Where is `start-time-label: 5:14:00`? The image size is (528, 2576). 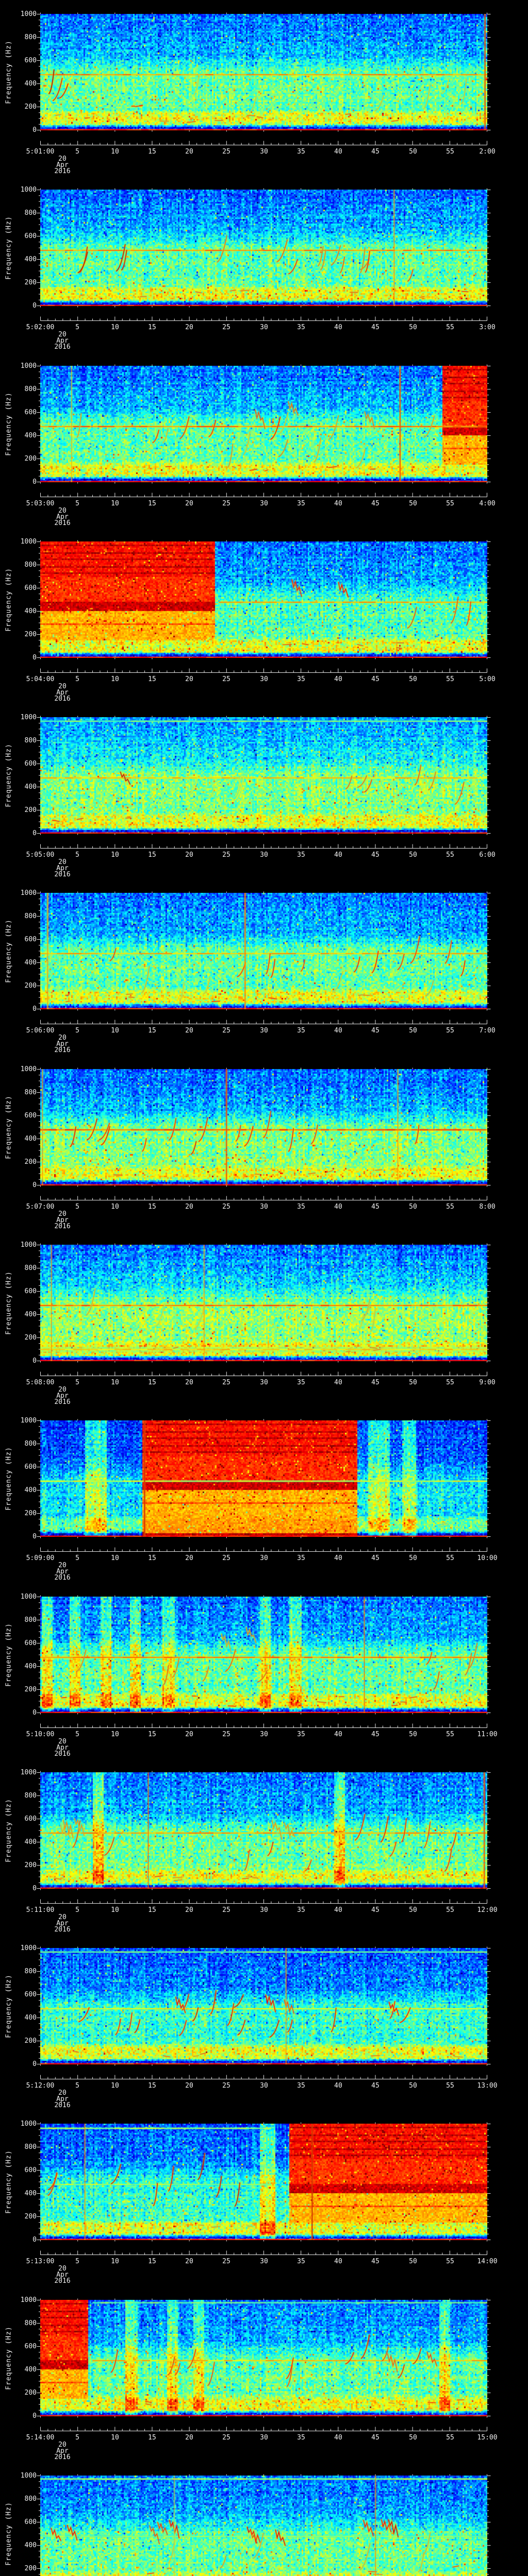 start-time-label: 5:14:00 is located at coordinates (40, 2438).